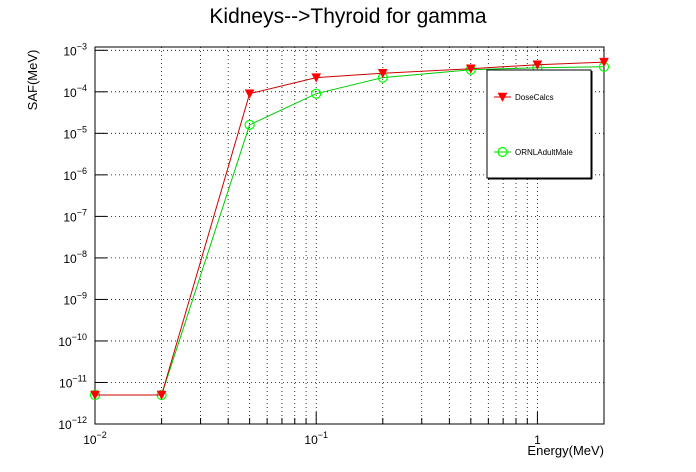 The image size is (696, 472). I want to click on x-tick-label-exponent: −2, so click(102, 435).